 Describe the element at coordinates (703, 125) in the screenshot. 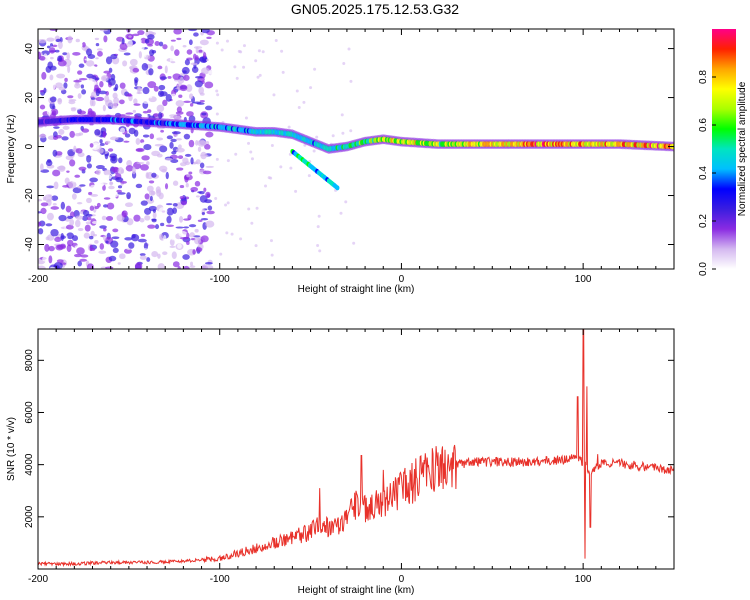

I see `colorbar-tick-label: 0.6` at that location.